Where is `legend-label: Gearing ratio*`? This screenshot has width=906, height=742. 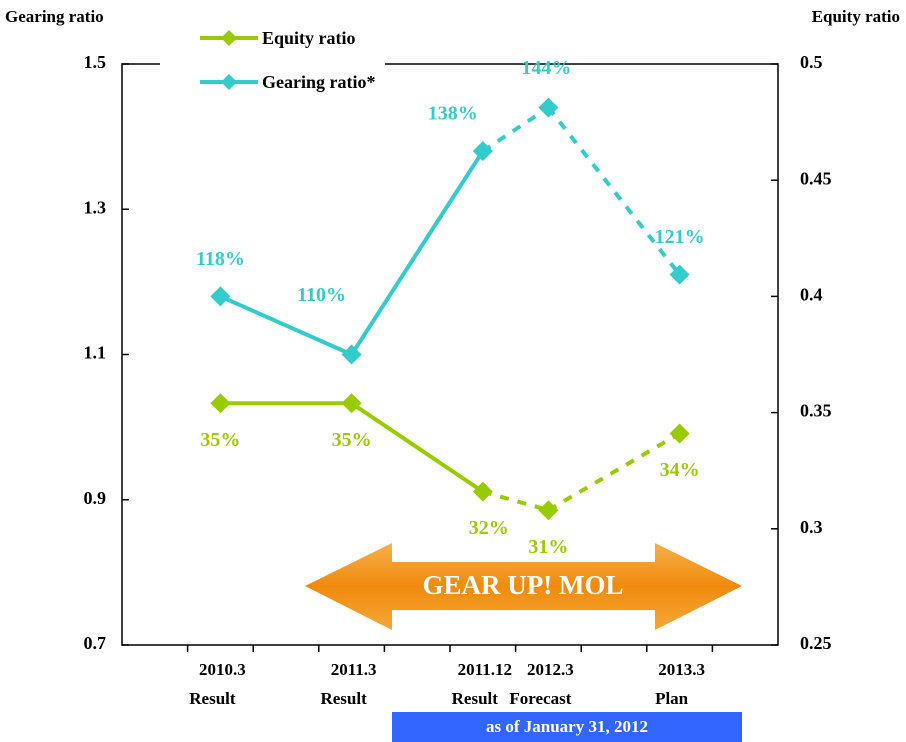
legend-label: Gearing ratio* is located at coordinates (318, 82).